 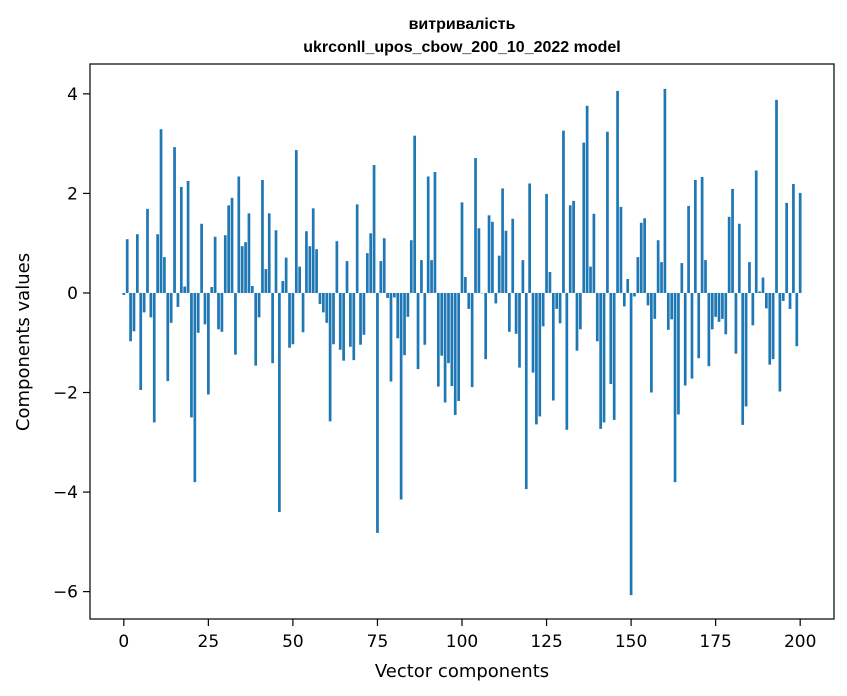 I want to click on y-tick-label--4: −4, so click(x=65, y=493).